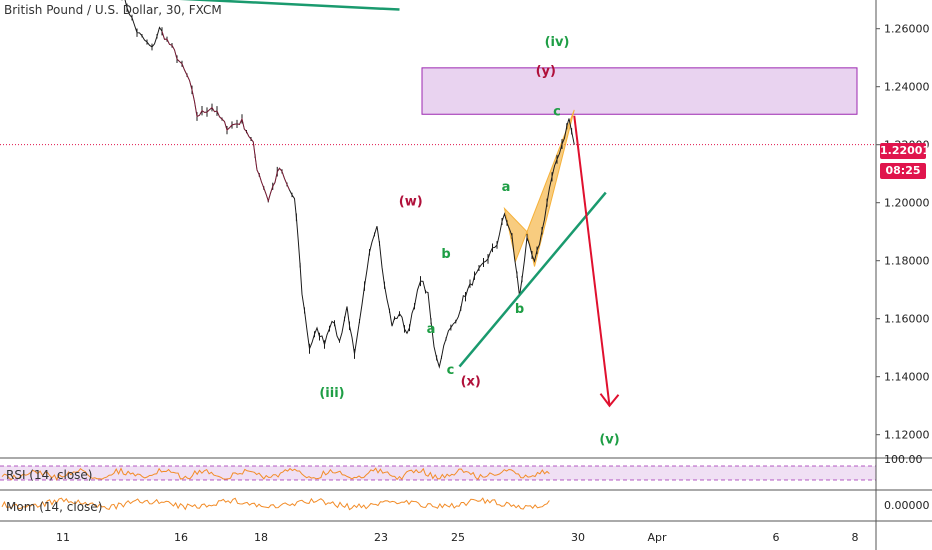  I want to click on wave-label-4: a, so click(506, 187).